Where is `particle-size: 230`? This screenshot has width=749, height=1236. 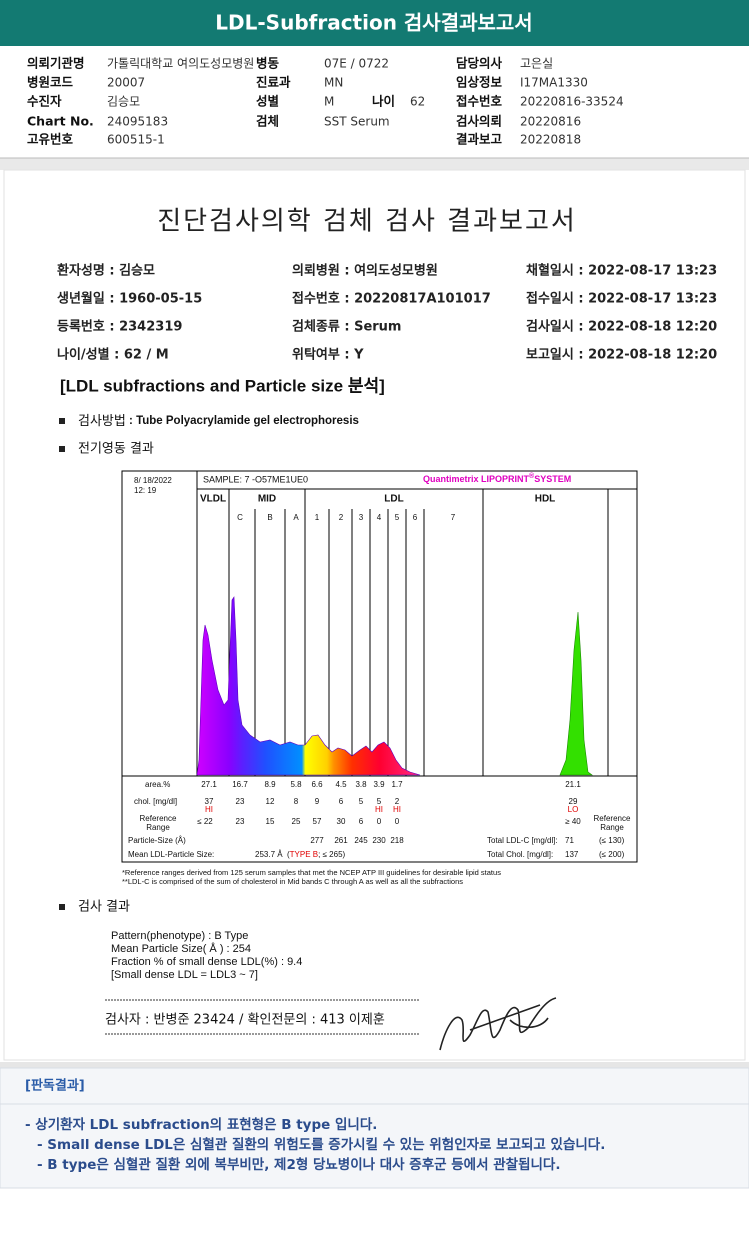 particle-size: 230 is located at coordinates (379, 840).